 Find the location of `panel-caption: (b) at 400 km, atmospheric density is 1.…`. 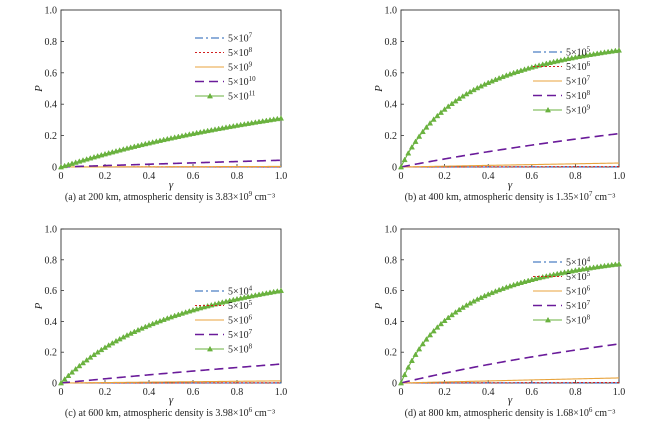

panel-caption: (b) at 400 km, atmospheric density is 1.… is located at coordinates (510, 196).